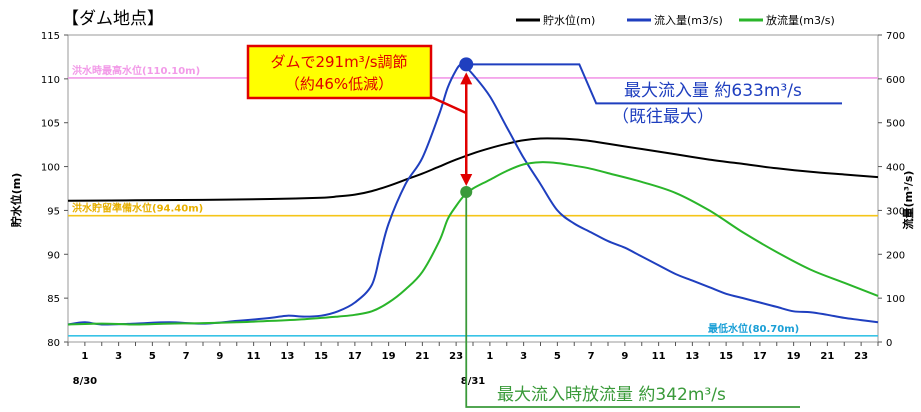  I want to click on legend: 貯水位(m) 流入量(m3/s) 放流量(m3/s), so click(675, 20).